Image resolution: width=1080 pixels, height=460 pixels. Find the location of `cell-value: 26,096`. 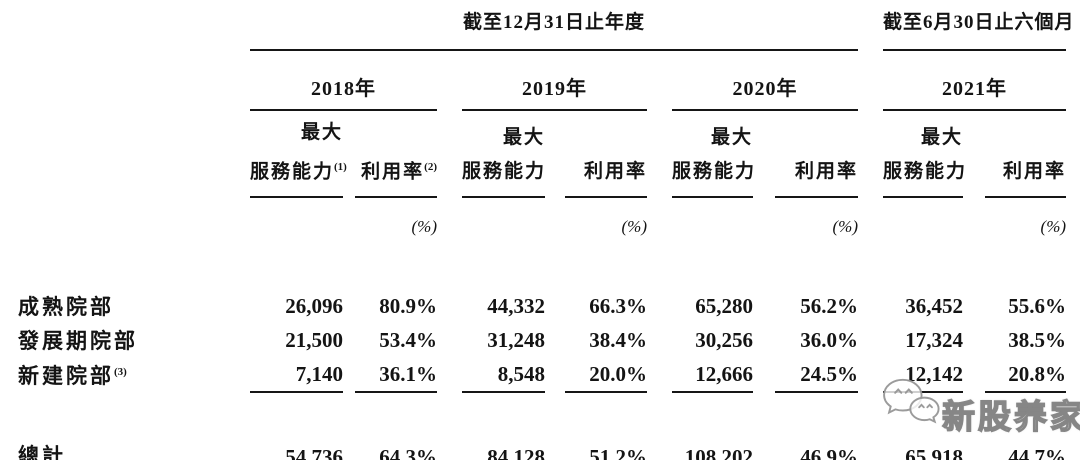

cell-value: 26,096 is located at coordinates (314, 305).